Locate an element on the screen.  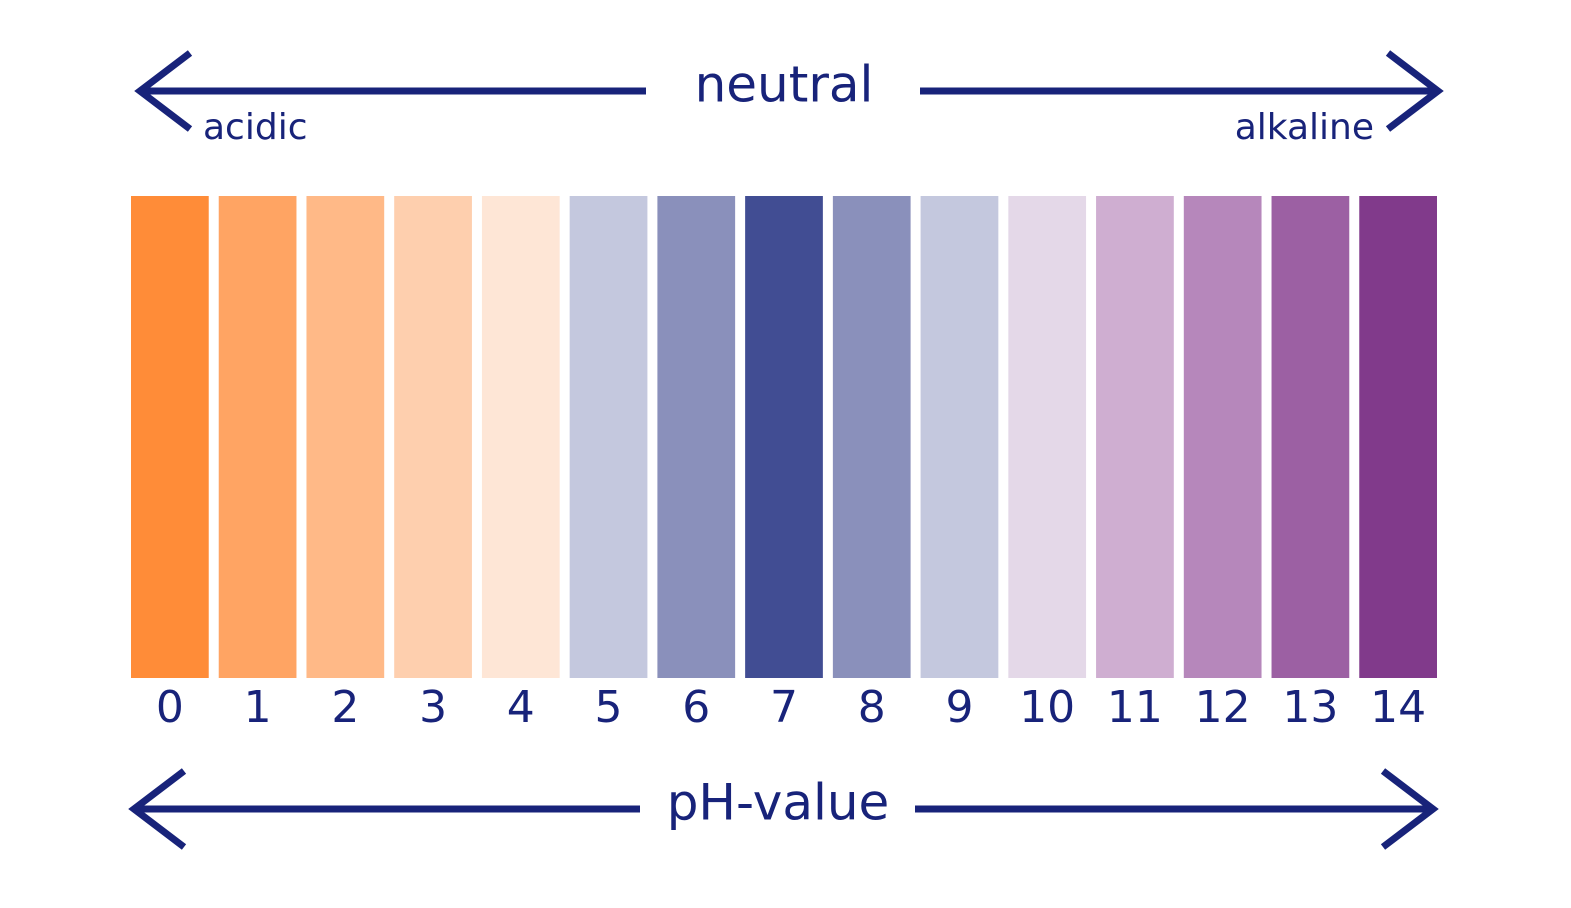
swatch-label: 13 is located at coordinates (1310, 707).